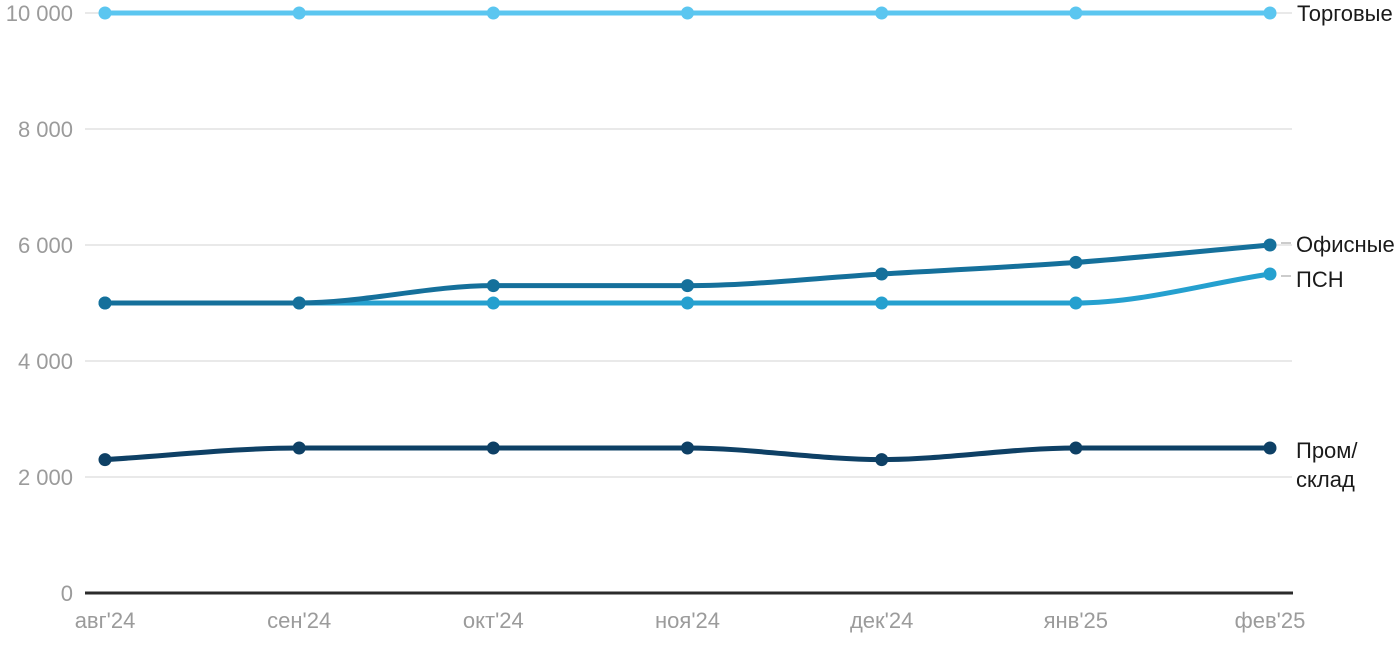 The height and width of the screenshot is (650, 1400). What do you see at coordinates (1076, 620) in the screenshot?
I see `x-tick-label: янв'25` at bounding box center [1076, 620].